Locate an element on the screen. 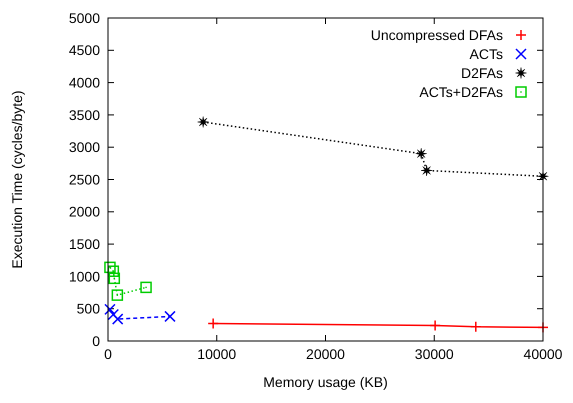 The height and width of the screenshot is (403, 573). y-tick-label: 0 is located at coordinates (96, 340).